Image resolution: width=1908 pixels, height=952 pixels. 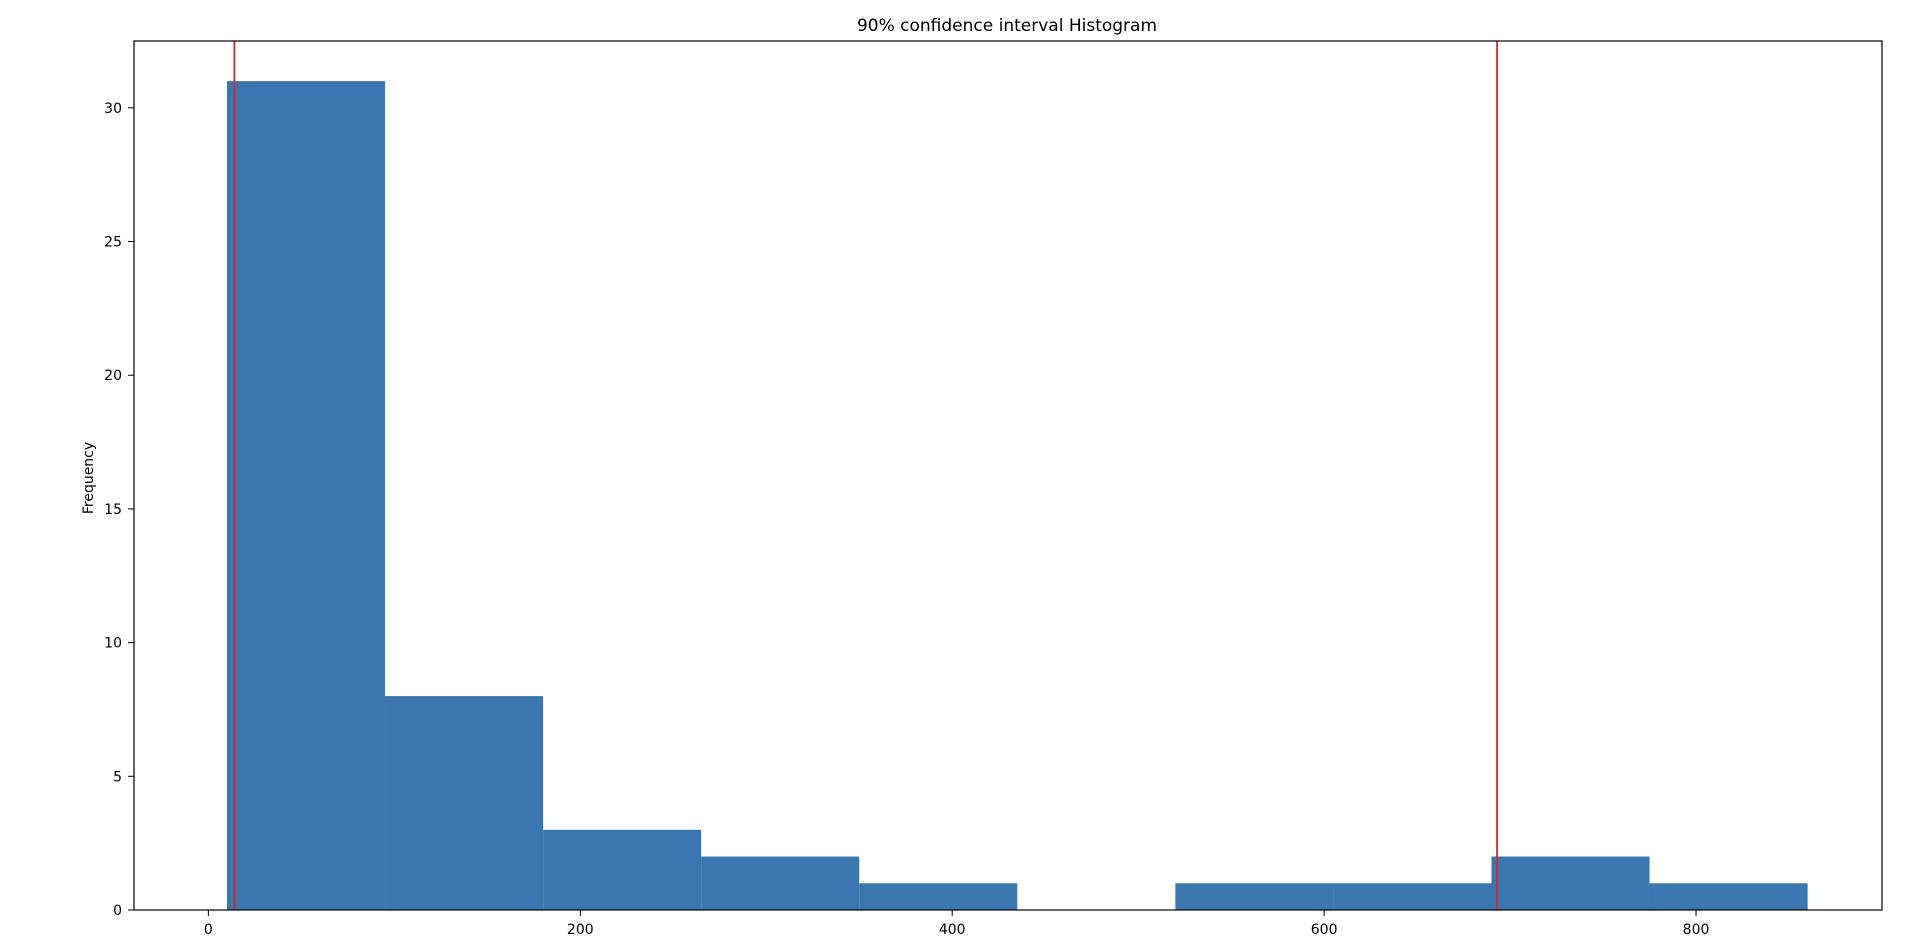 I want to click on y-tick-label-6: 30, so click(x=113, y=109).